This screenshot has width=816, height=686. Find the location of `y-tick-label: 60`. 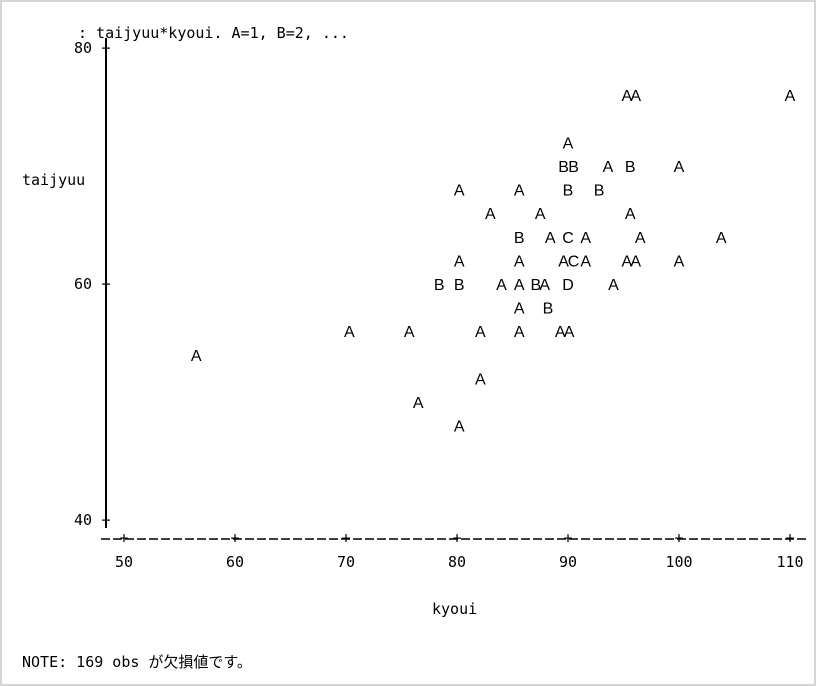

y-tick-label: 60 is located at coordinates (83, 284).